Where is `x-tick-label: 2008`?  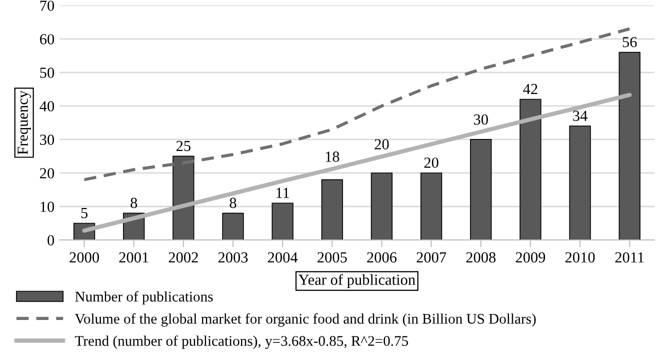
x-tick-label: 2008 is located at coordinates (481, 257).